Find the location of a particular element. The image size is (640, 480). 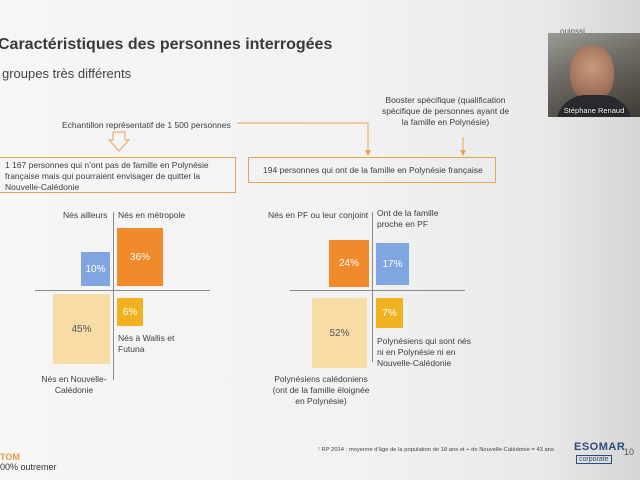

esomar-logo: ESOMAR is located at coordinates (600, 447).